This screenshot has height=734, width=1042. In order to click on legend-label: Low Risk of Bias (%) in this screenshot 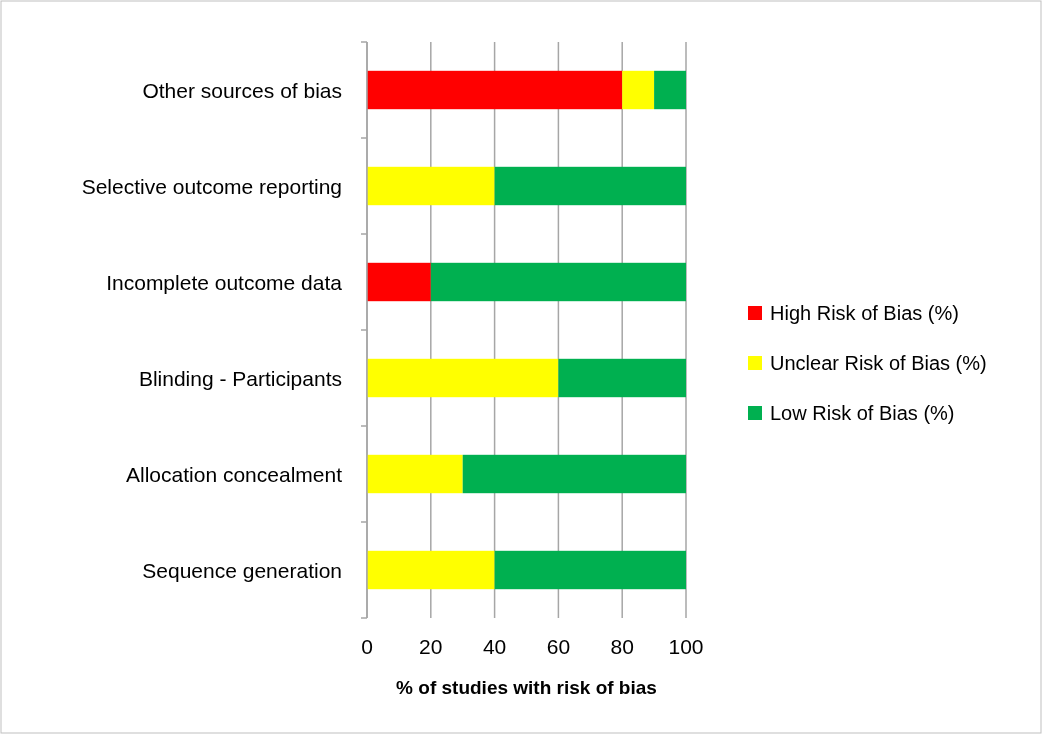, I will do `click(862, 413)`.